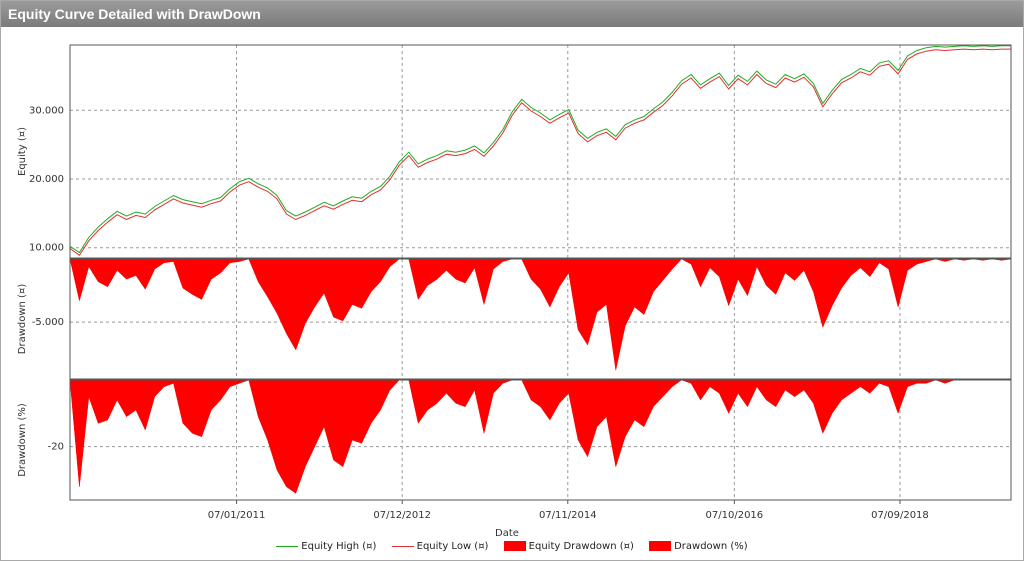  What do you see at coordinates (402, 515) in the screenshot?
I see `x-tick-label-1: 07/12/2012` at bounding box center [402, 515].